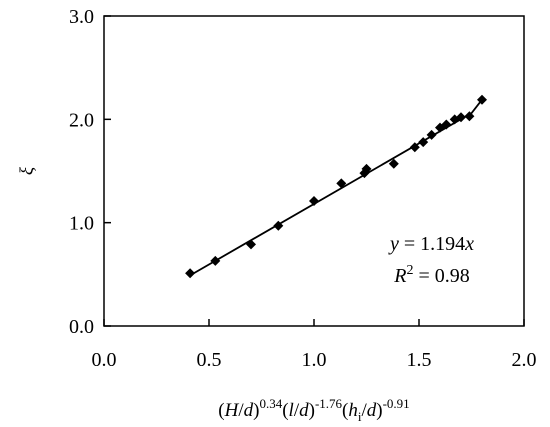 The height and width of the screenshot is (427, 550). Describe the element at coordinates (81, 224) in the screenshot. I see `y-tick-label: 1.0` at that location.